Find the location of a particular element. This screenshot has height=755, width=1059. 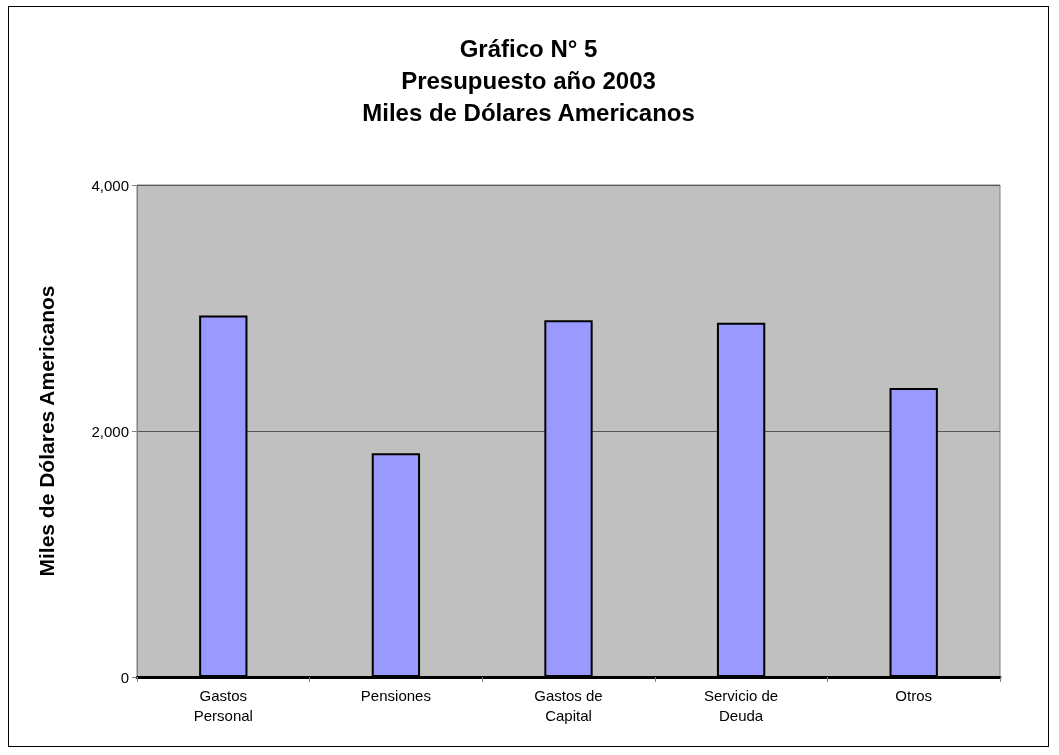

chart-title: Gráfico N° 5 Presupuesto año 2003 Miles de Dólares Americanos is located at coordinates (528, 80).